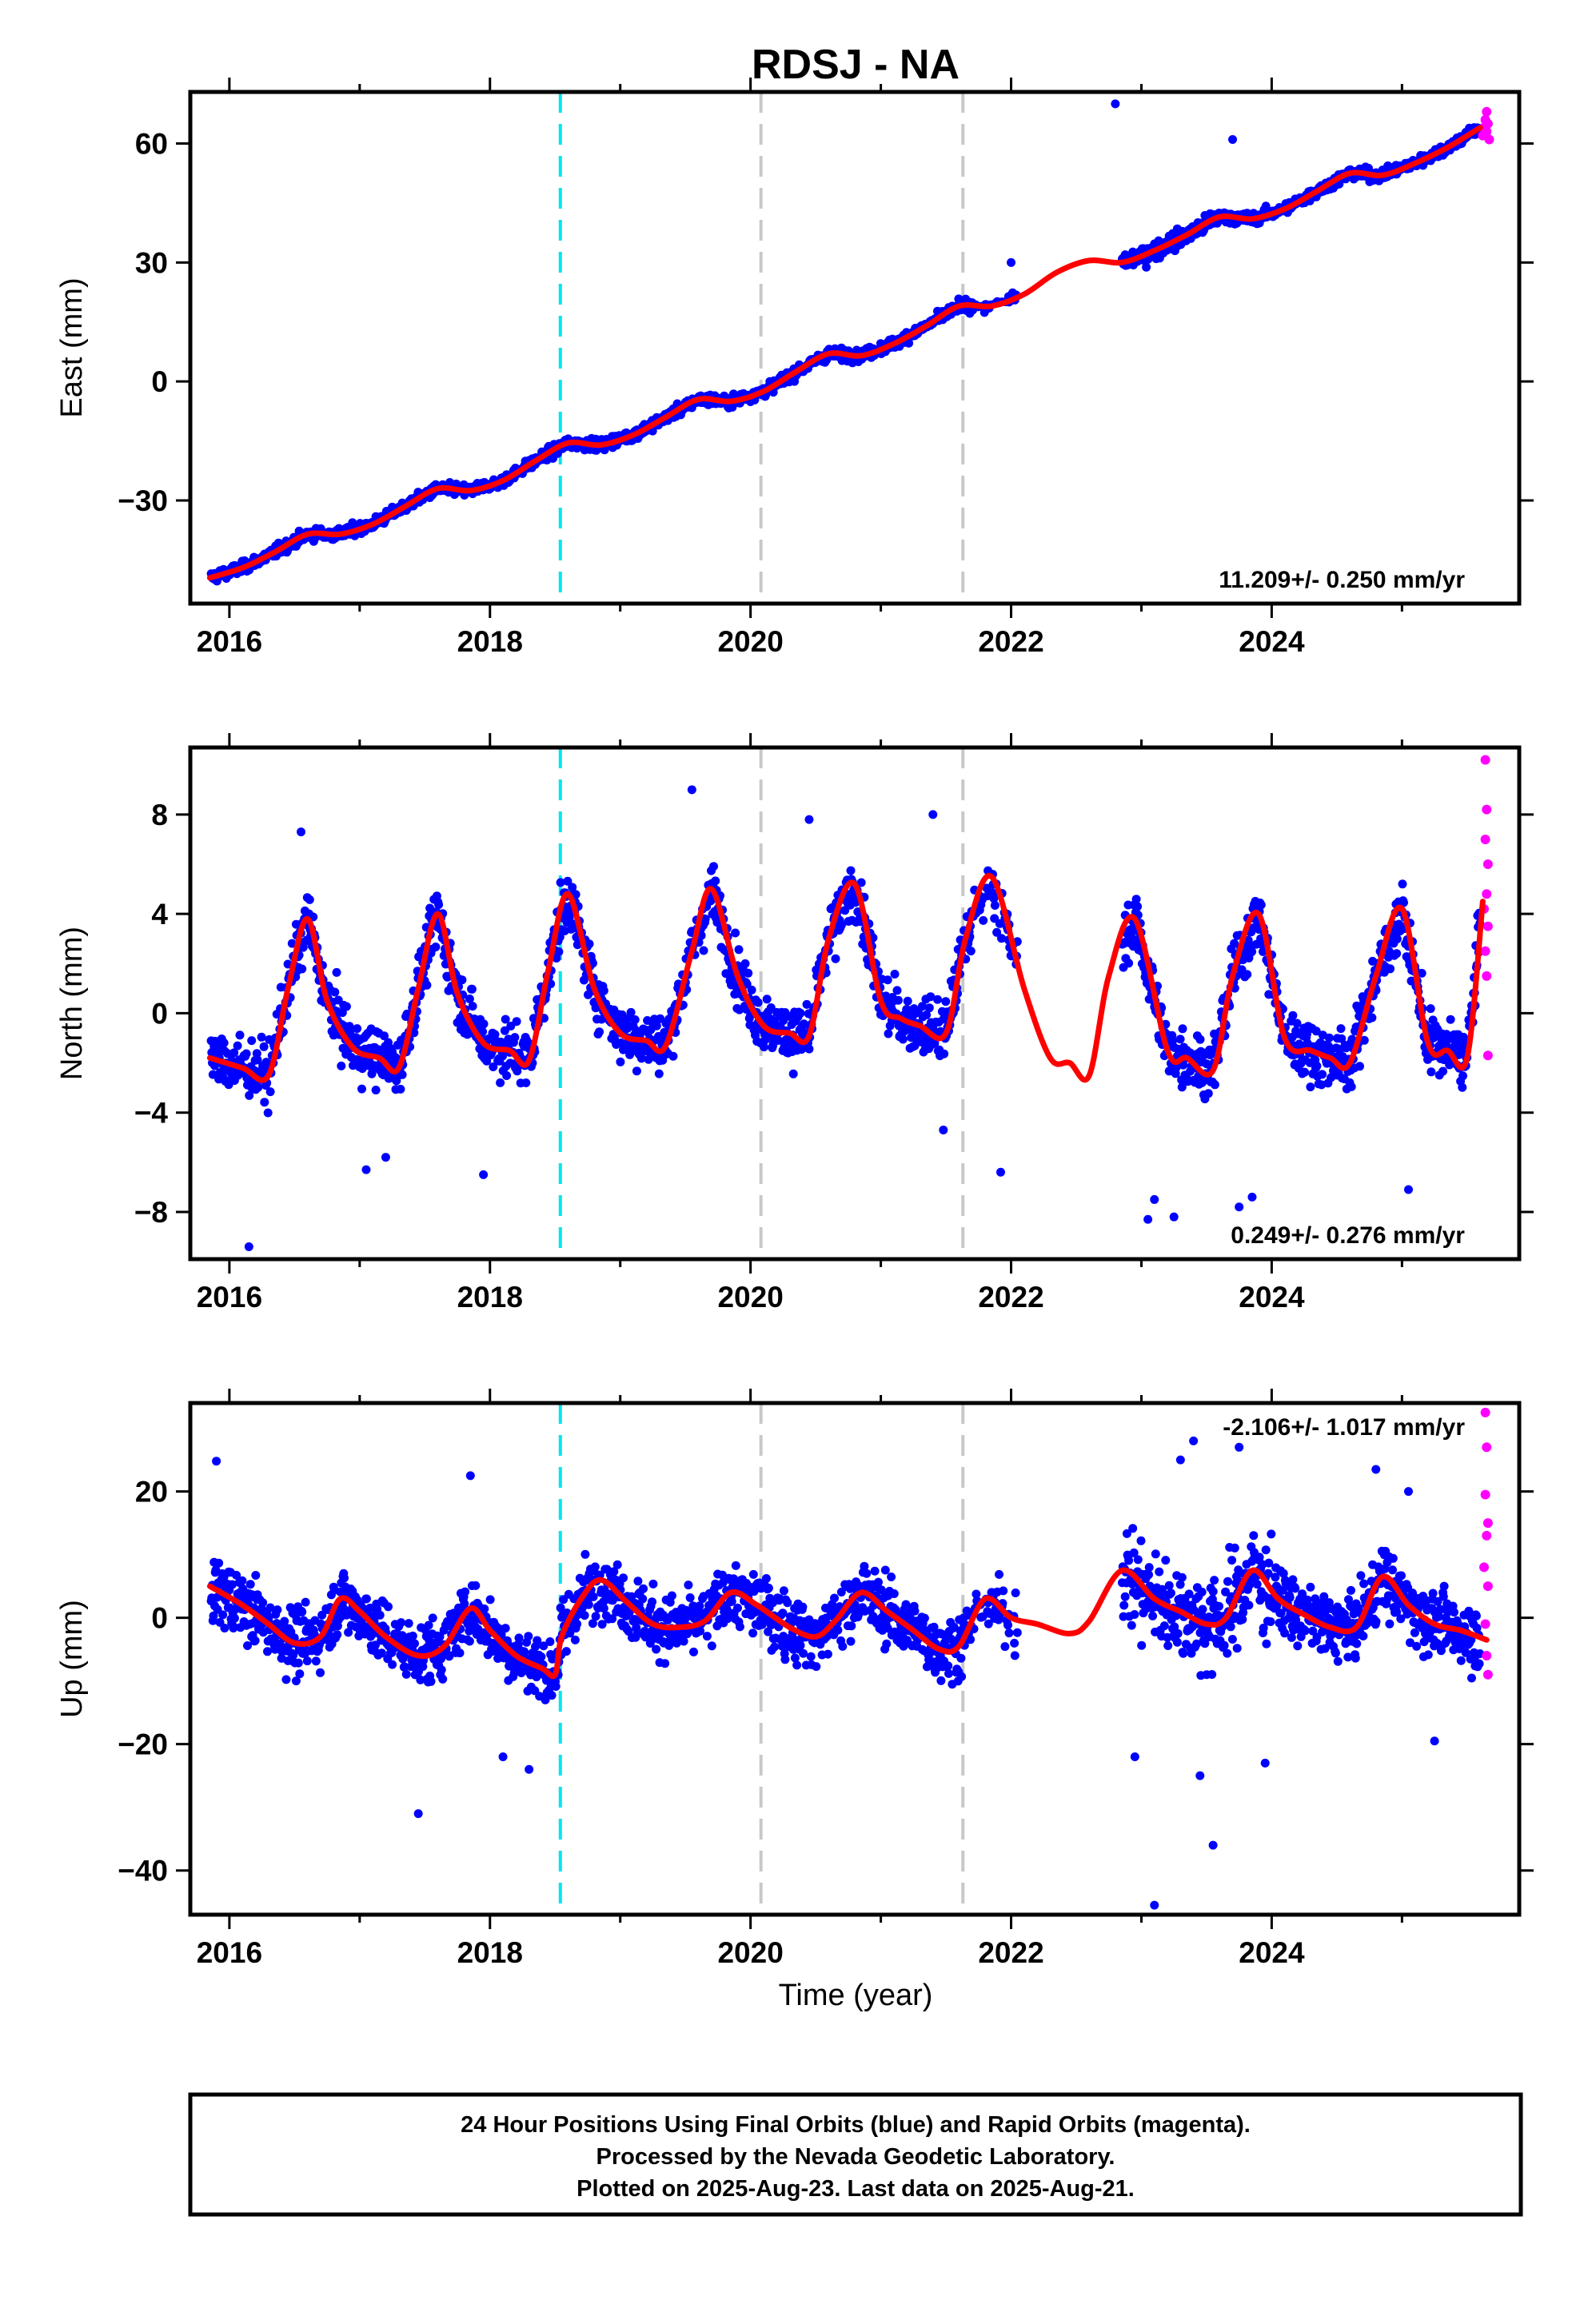 Image resolution: width=1580 pixels, height=2324 pixels. Describe the element at coordinates (229, 1297) in the screenshot. I see `x-tick-label: 2016` at that location.